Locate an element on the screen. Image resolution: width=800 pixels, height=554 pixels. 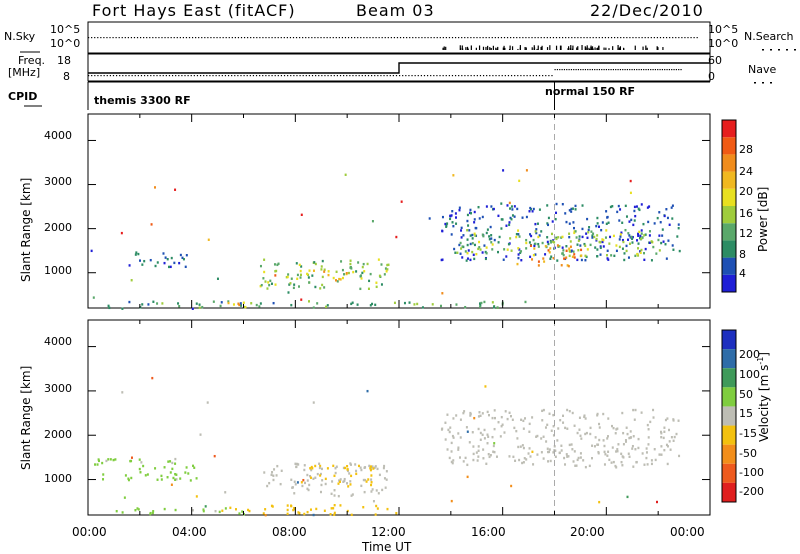
velocity-y-tick: 2000 is located at coordinates (58, 434).